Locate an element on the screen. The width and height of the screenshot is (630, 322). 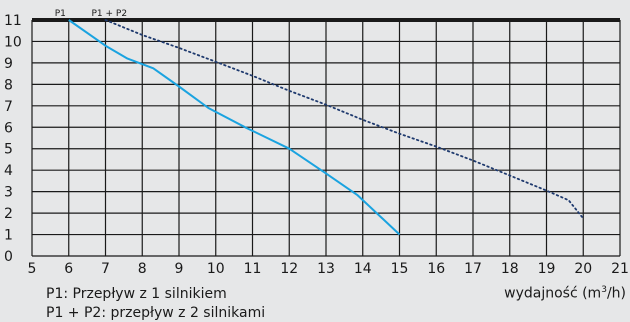
x-tick-label-7: 7 is located at coordinates (105, 269).